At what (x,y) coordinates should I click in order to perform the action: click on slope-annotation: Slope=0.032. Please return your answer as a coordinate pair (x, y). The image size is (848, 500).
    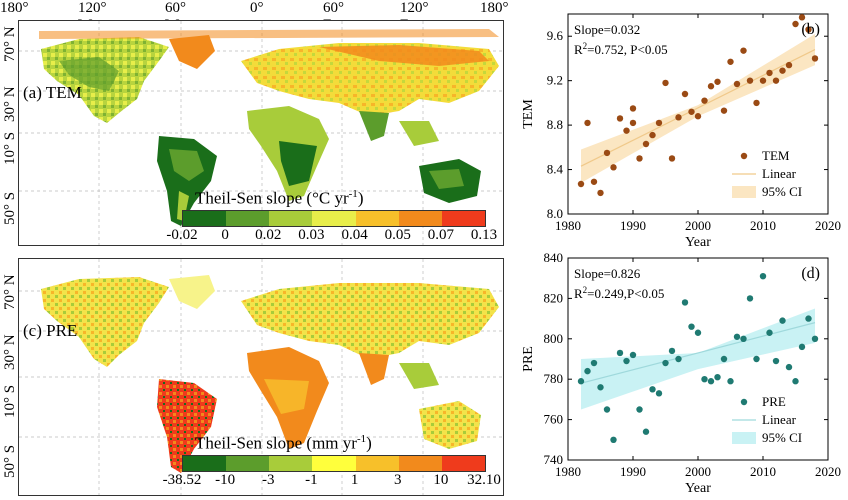
    Looking at the image, I should click on (607, 29).